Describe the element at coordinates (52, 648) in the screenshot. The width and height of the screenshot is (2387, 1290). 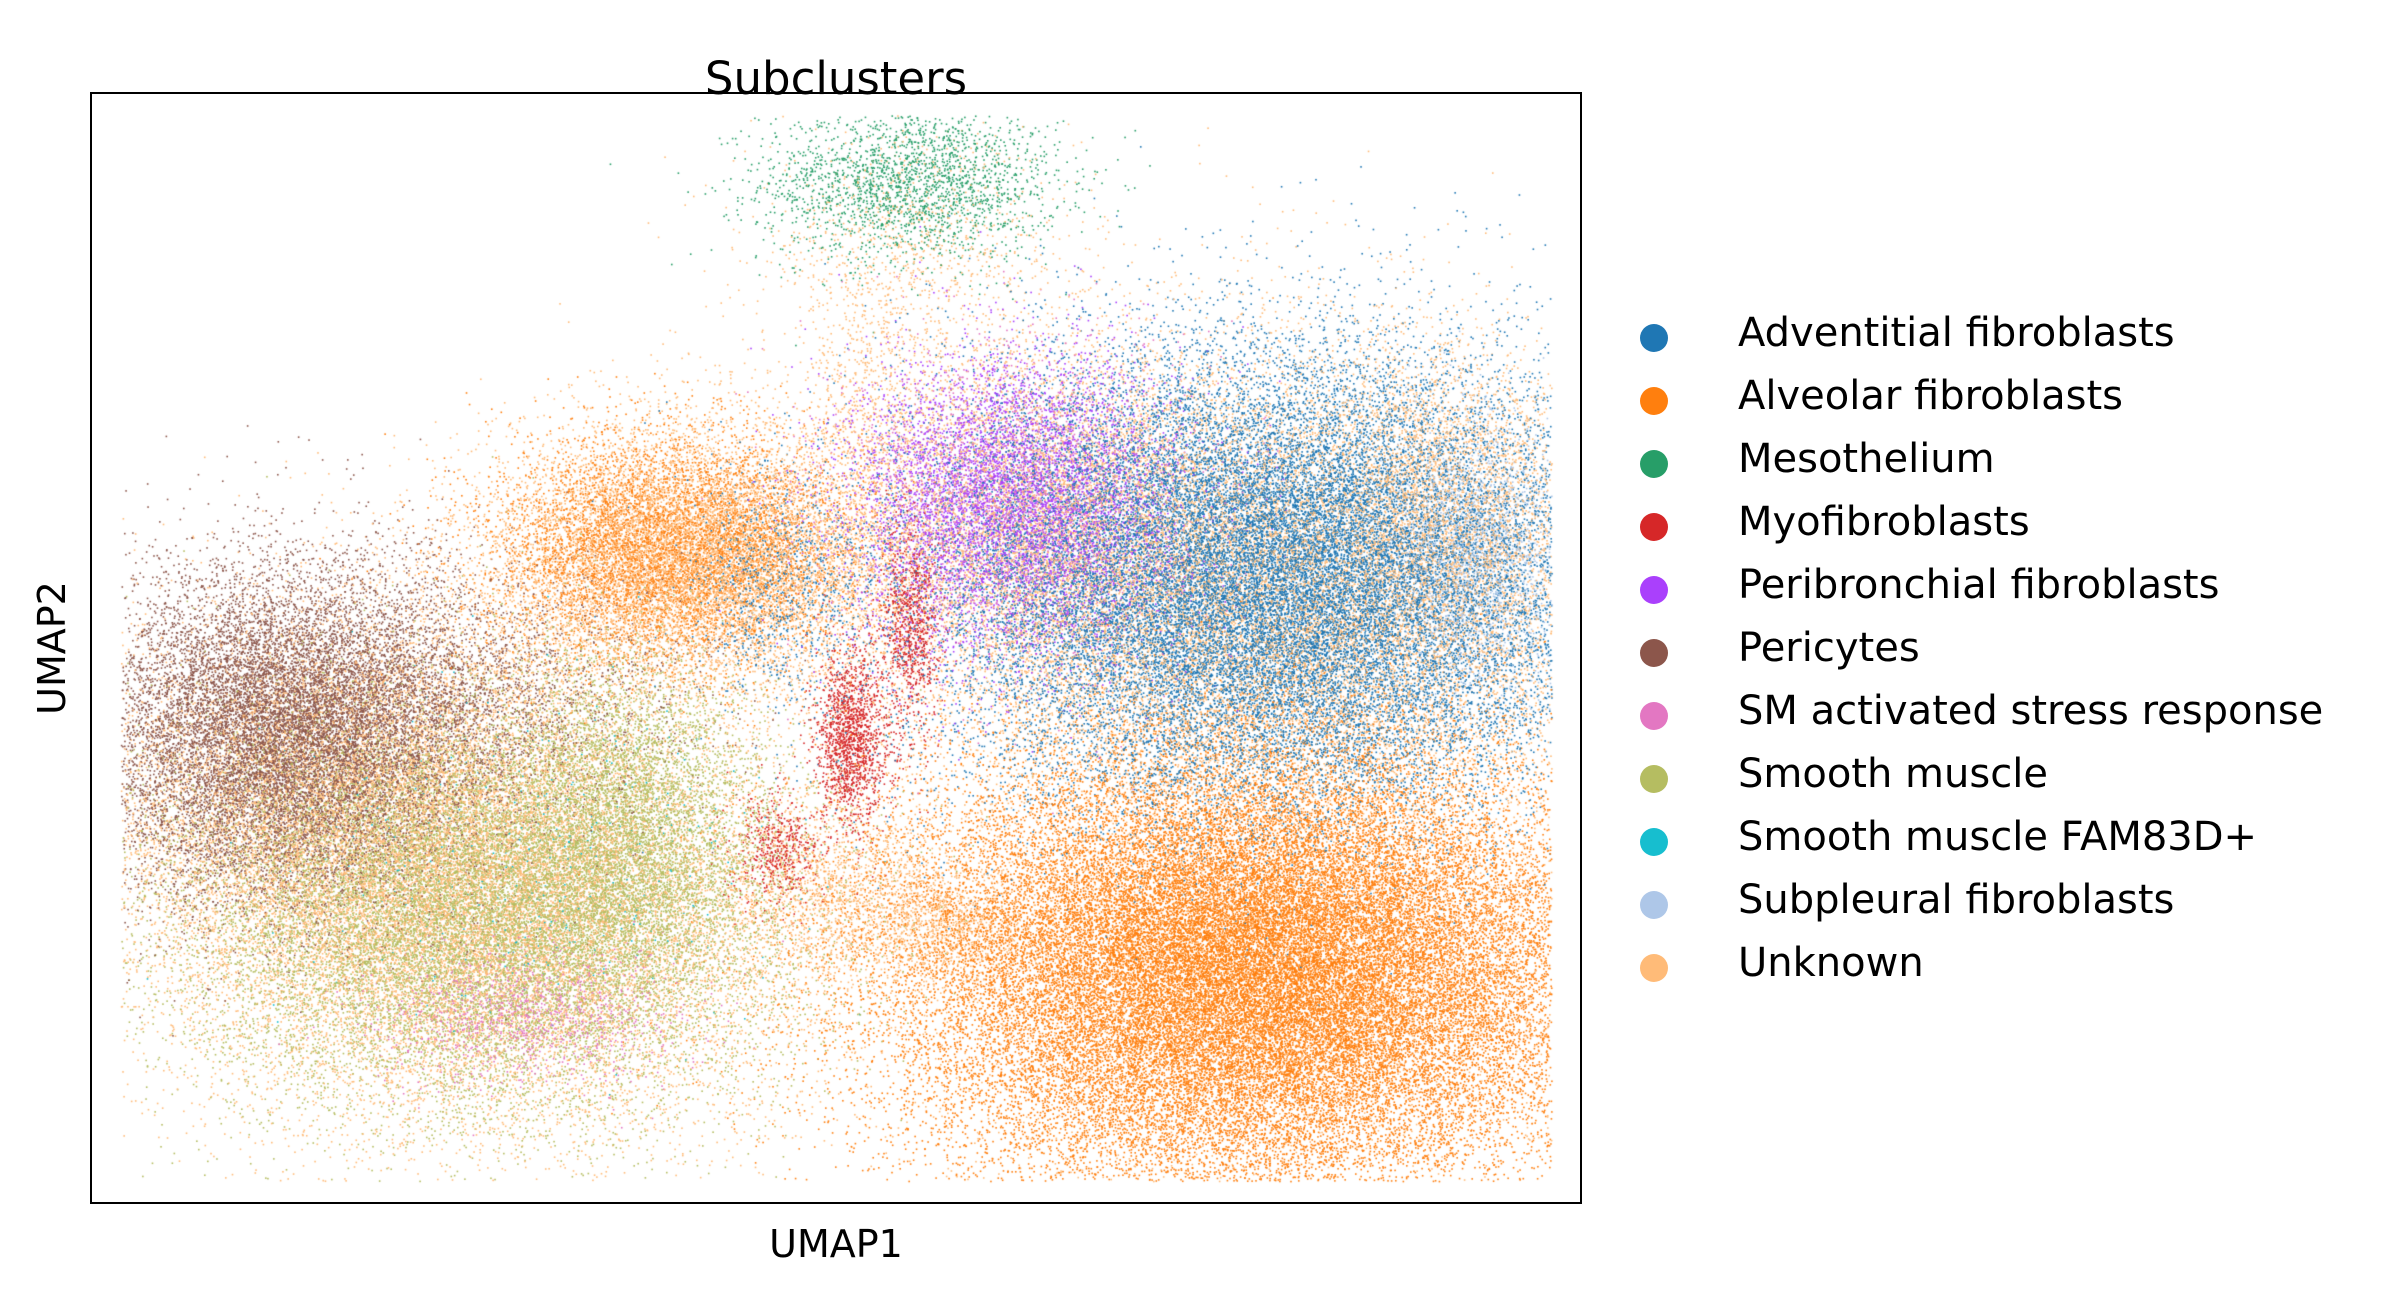
I see `y-axis-label: UMAP2` at that location.